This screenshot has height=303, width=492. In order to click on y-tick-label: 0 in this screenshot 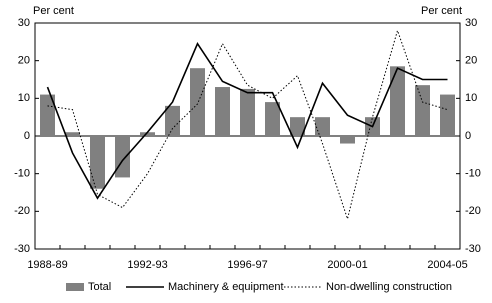, I will do `click(27, 136)`.